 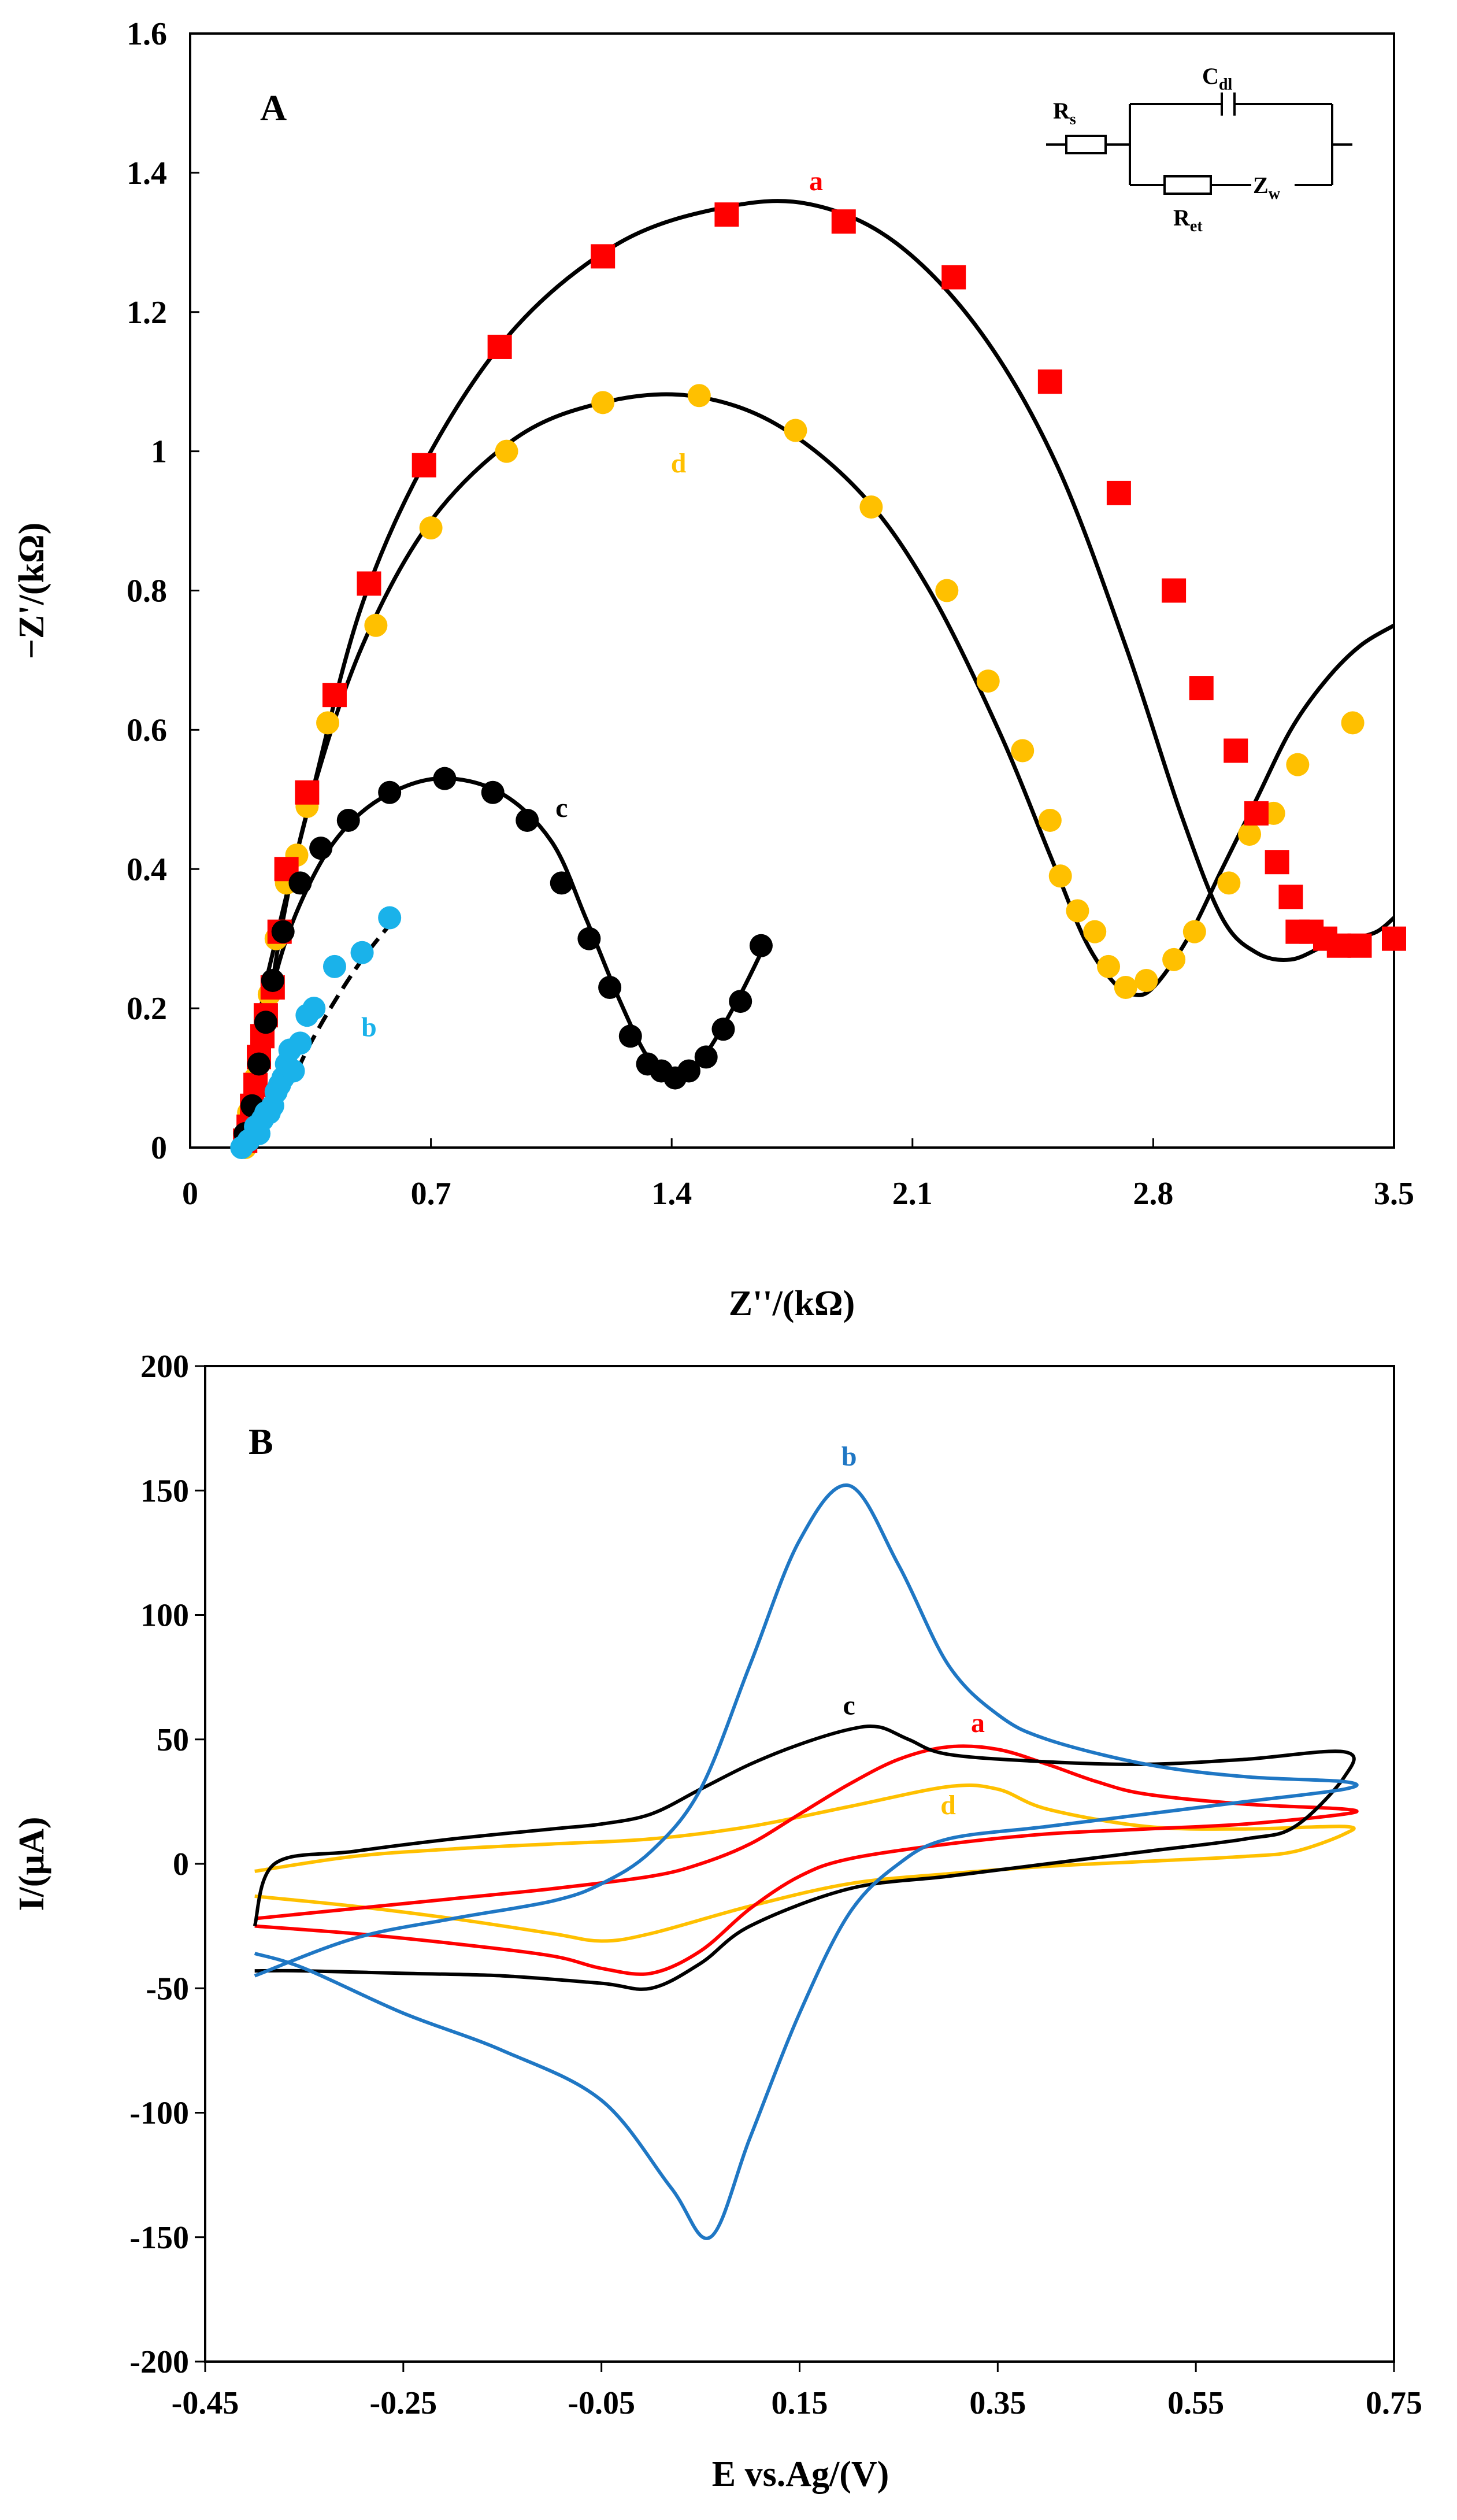 I want to click on b-y-tick-label: -150, so click(x=159, y=2238).